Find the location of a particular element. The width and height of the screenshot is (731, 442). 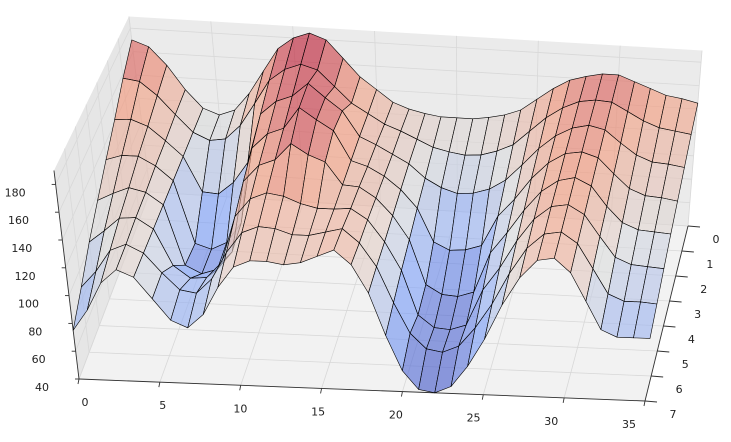

x-axis-line is located at coordinates (362, 390).